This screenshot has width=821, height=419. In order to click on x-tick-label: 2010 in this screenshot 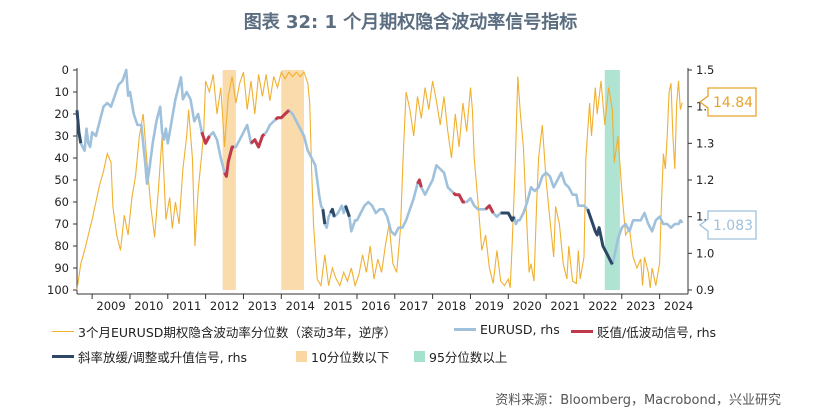, I will do `click(148, 306)`.